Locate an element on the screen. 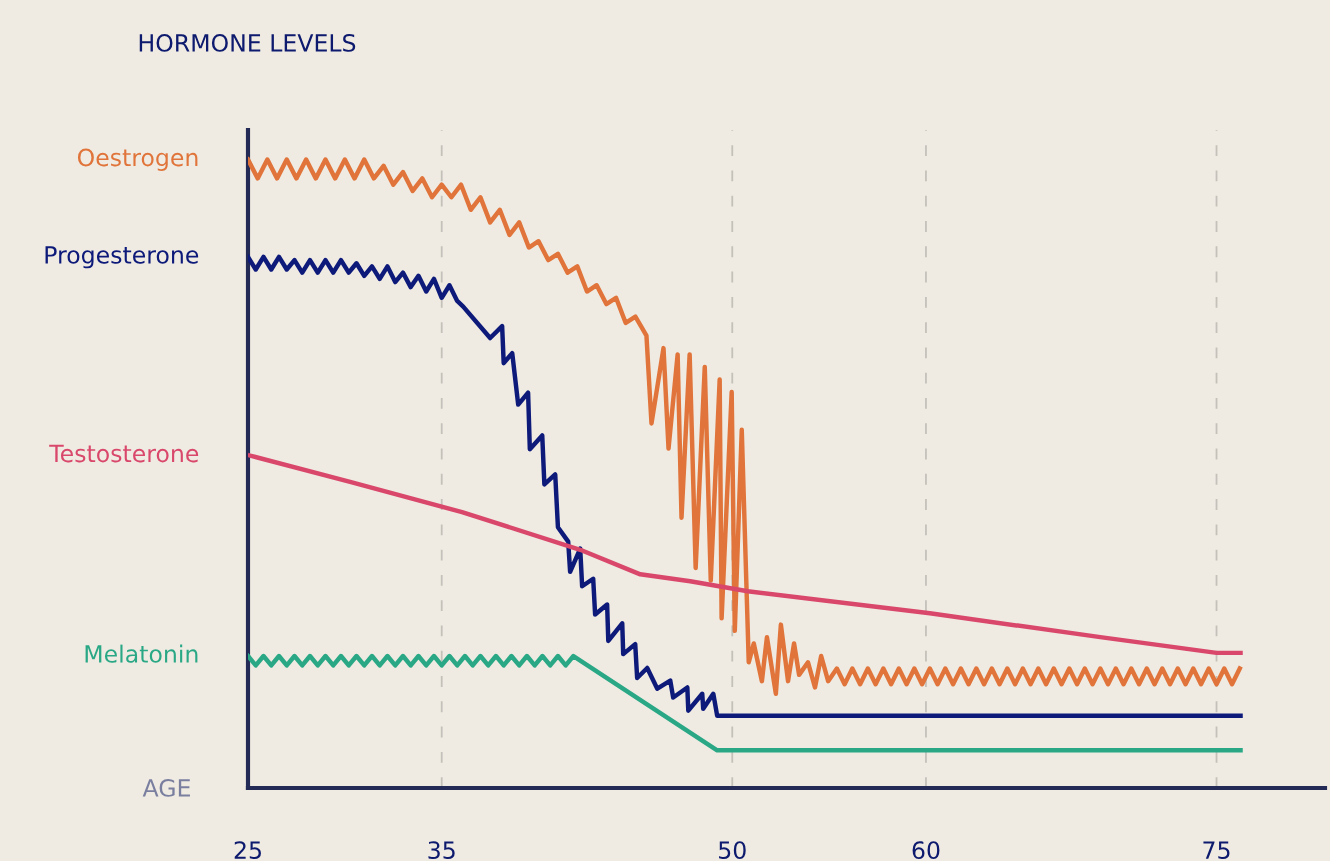  x-tick-label: 60 is located at coordinates (926, 850).